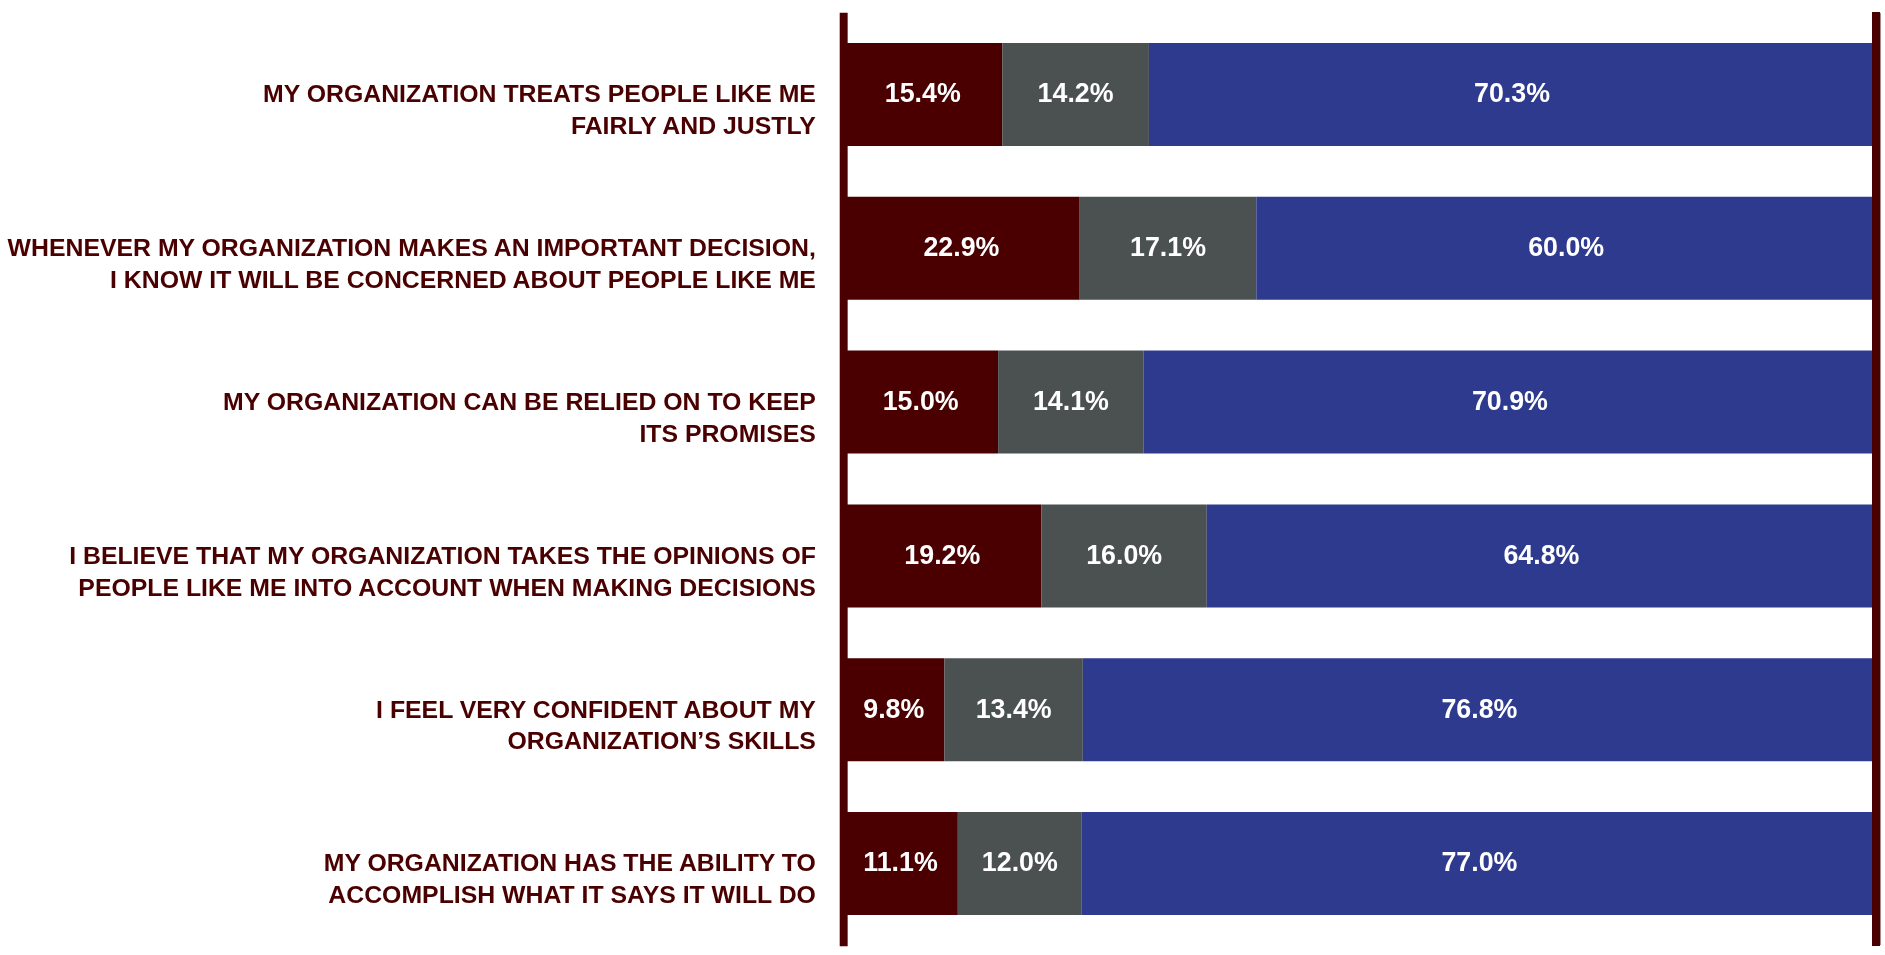  Describe the element at coordinates (596, 725) in the screenshot. I see `y-tick-label: I FEEL VERY CONFIDENT ABOUT MY ORGANIZATION’S SKILLS` at that location.